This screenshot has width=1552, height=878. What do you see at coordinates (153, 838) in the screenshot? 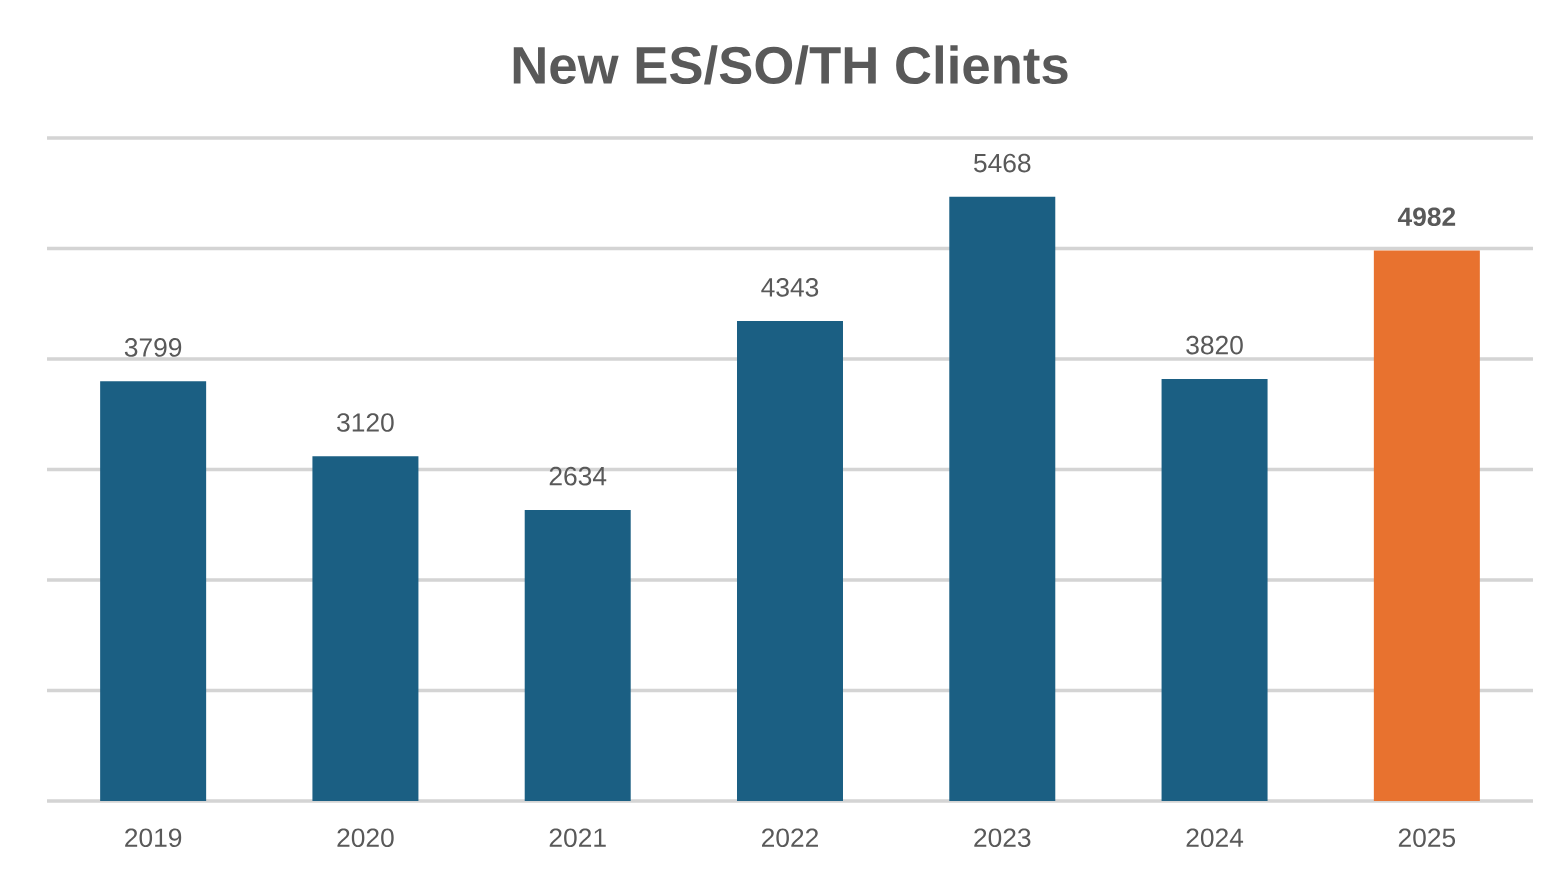
I see `x-tick-label: 2019` at bounding box center [153, 838].